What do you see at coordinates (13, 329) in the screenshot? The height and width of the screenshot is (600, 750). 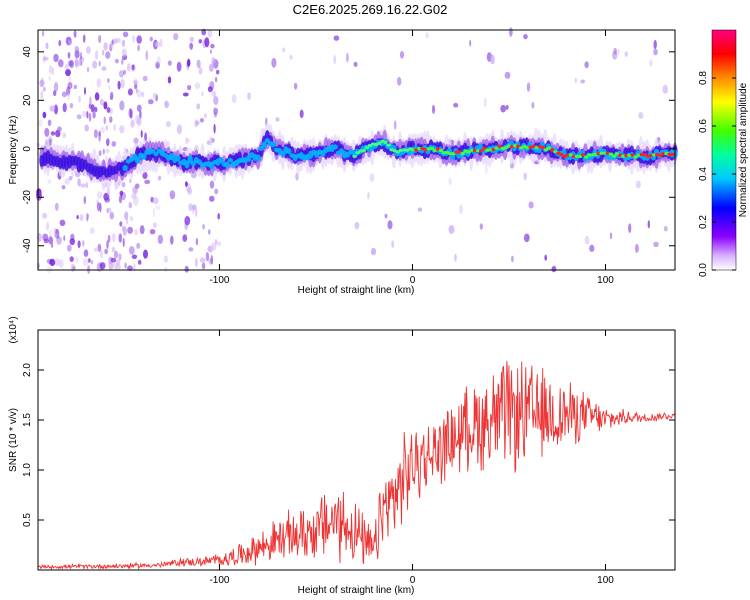 I see `snr-scale-label: (x10⁴)` at bounding box center [13, 329].